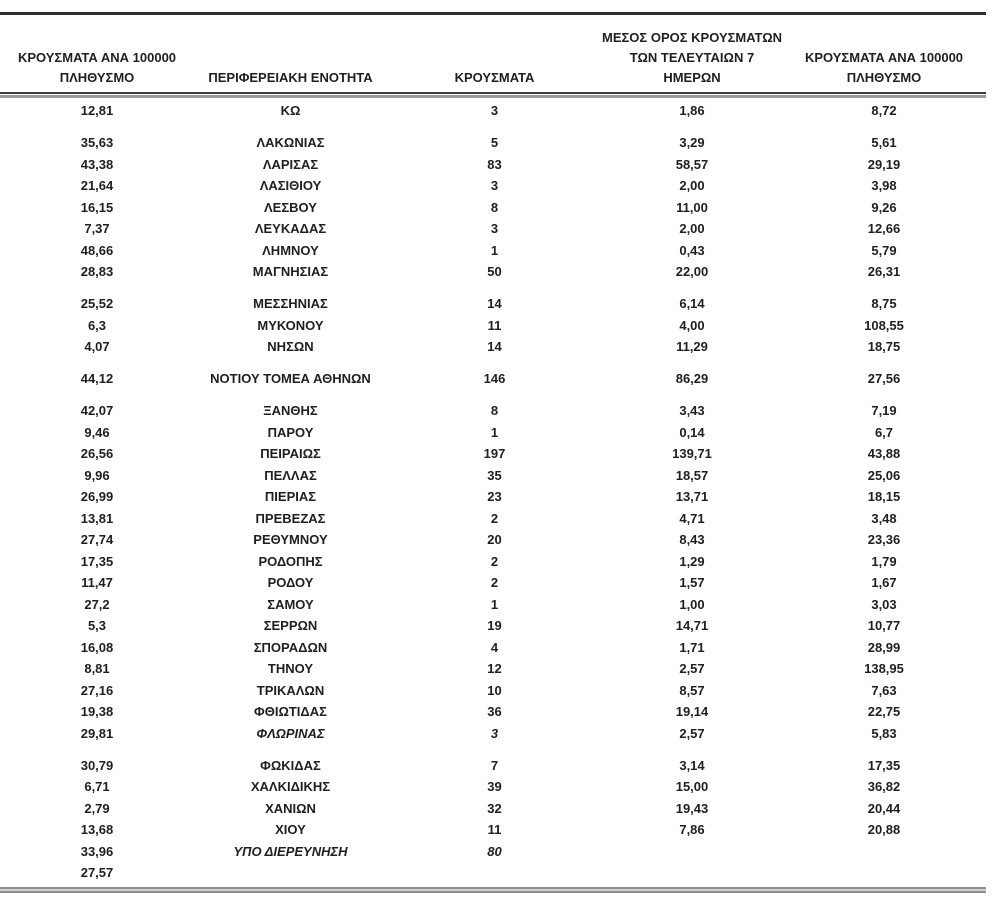 The width and height of the screenshot is (1000, 906). What do you see at coordinates (884, 111) in the screenshot?
I see `cell-cases-per-100k-7d: 8,72` at bounding box center [884, 111].